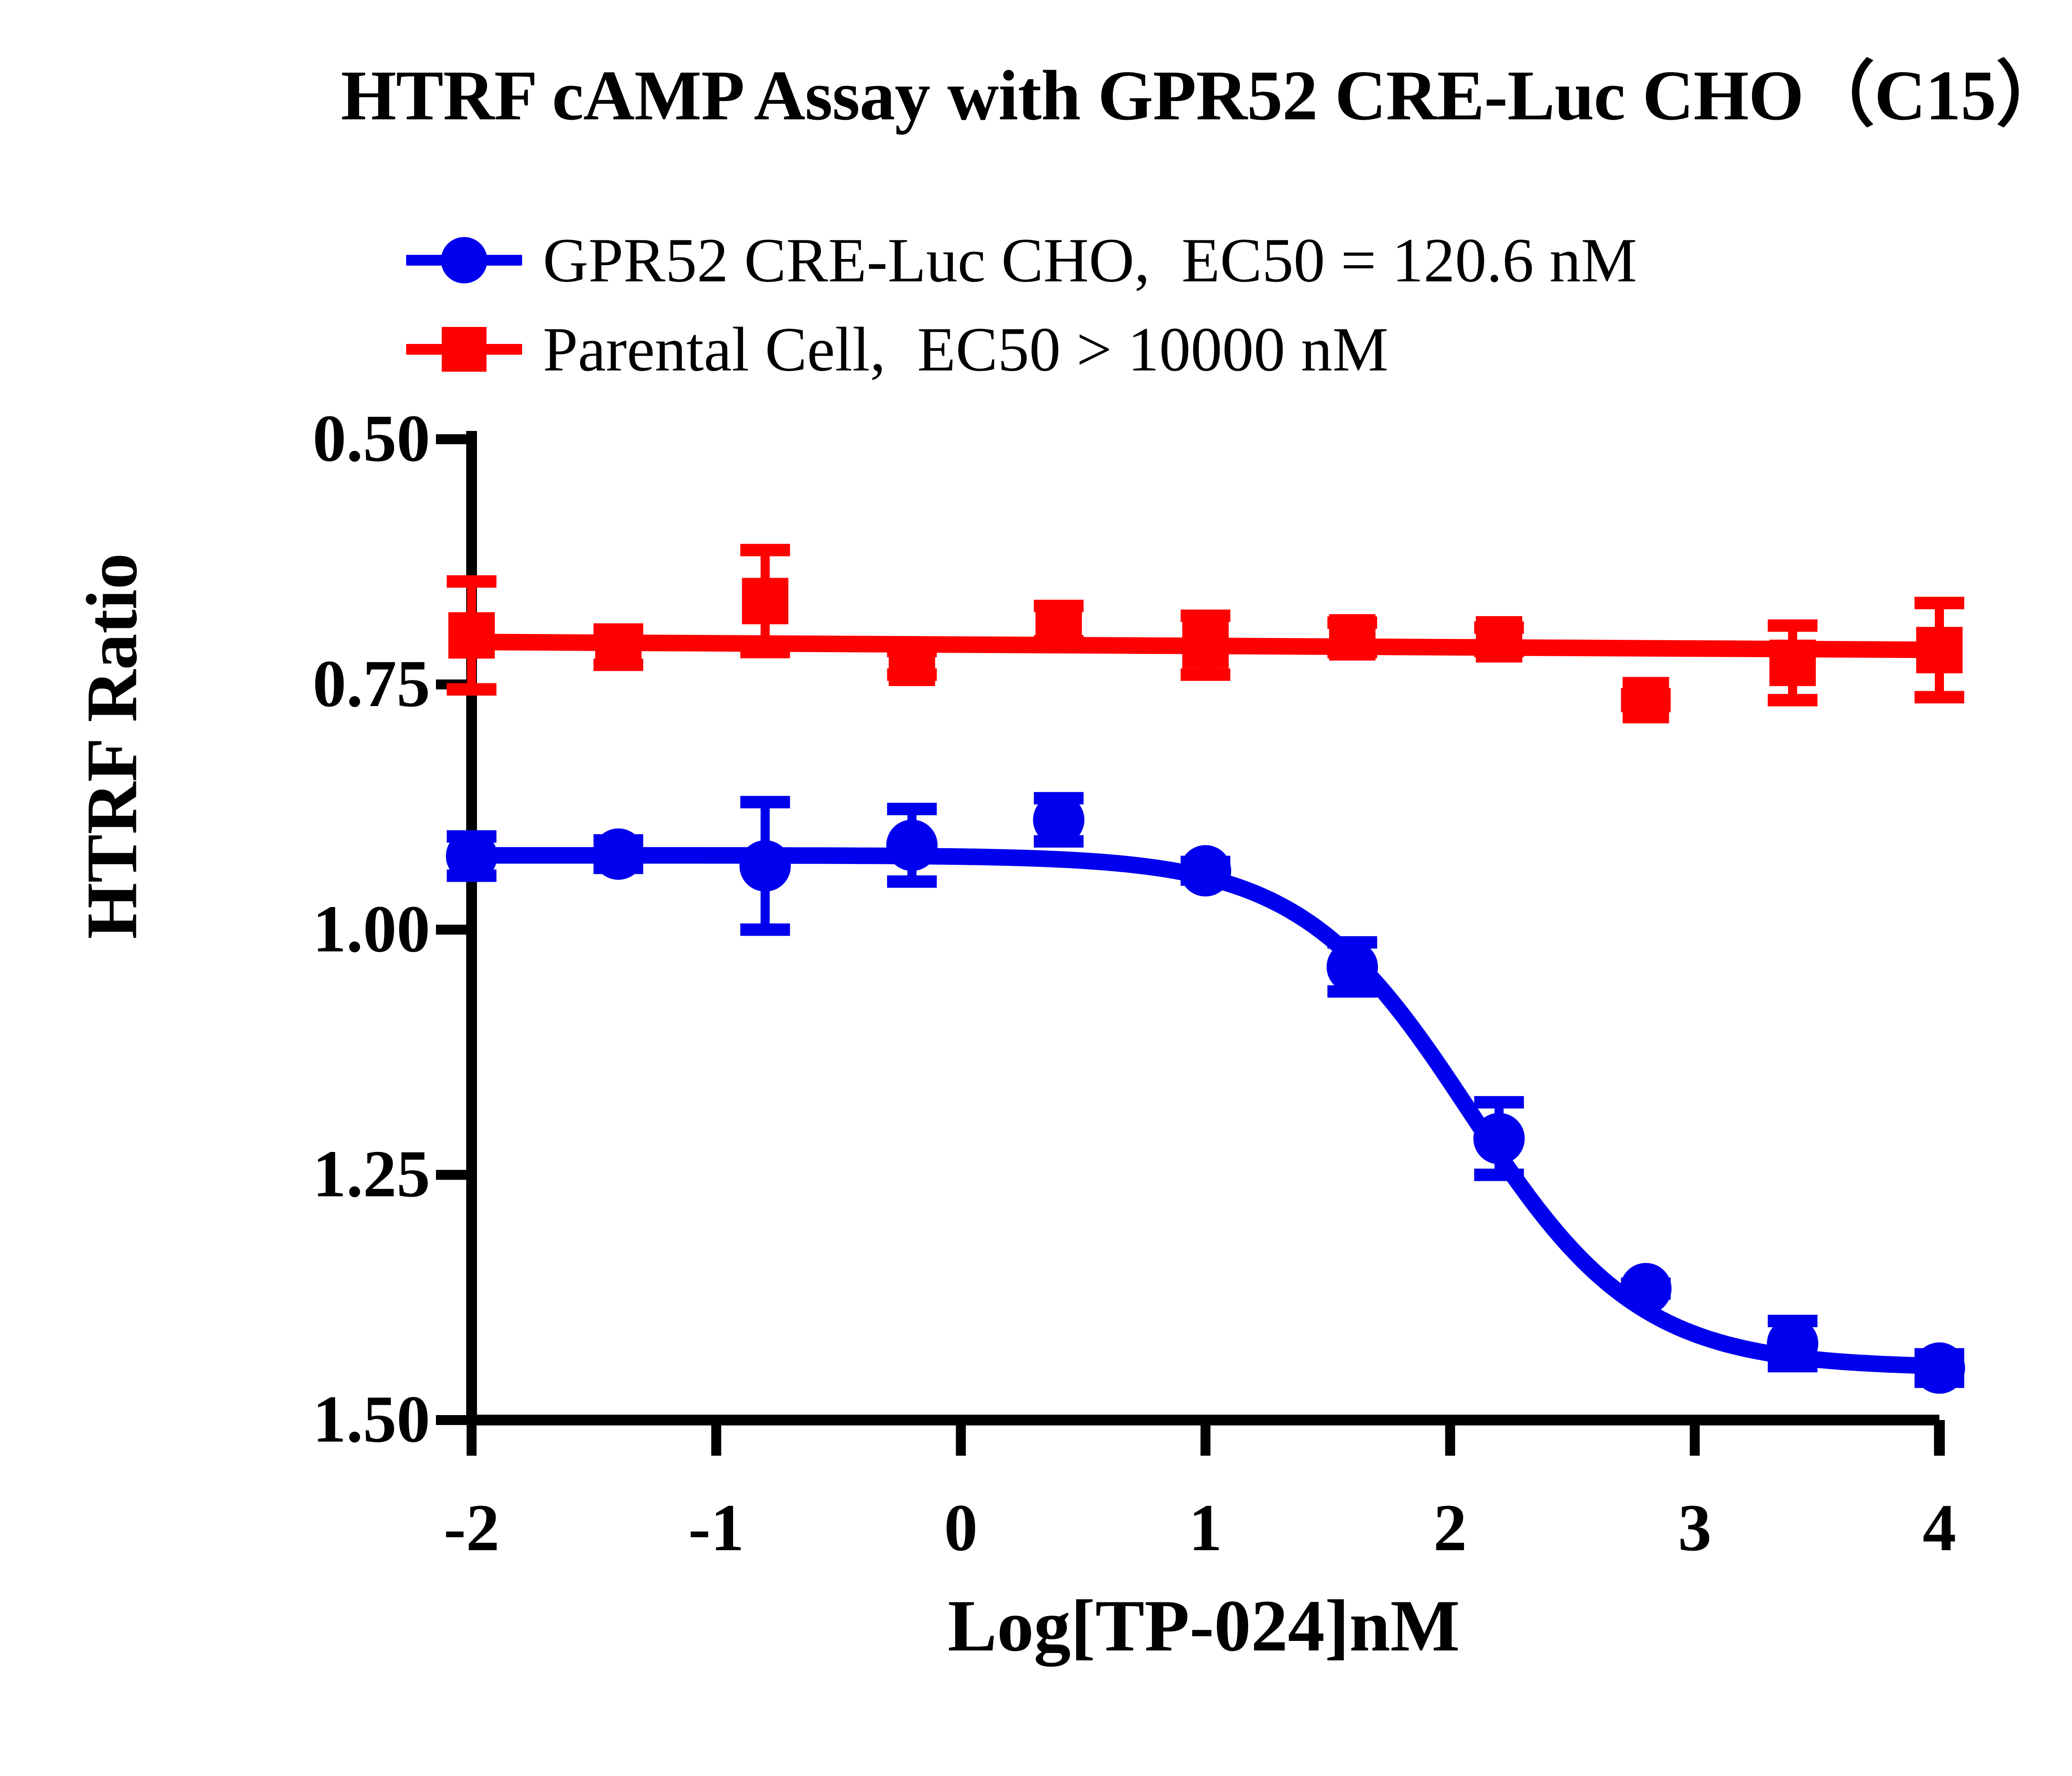 The image size is (2072, 1776). Describe the element at coordinates (716, 1528) in the screenshot. I see `x-tick-label: -1` at that location.